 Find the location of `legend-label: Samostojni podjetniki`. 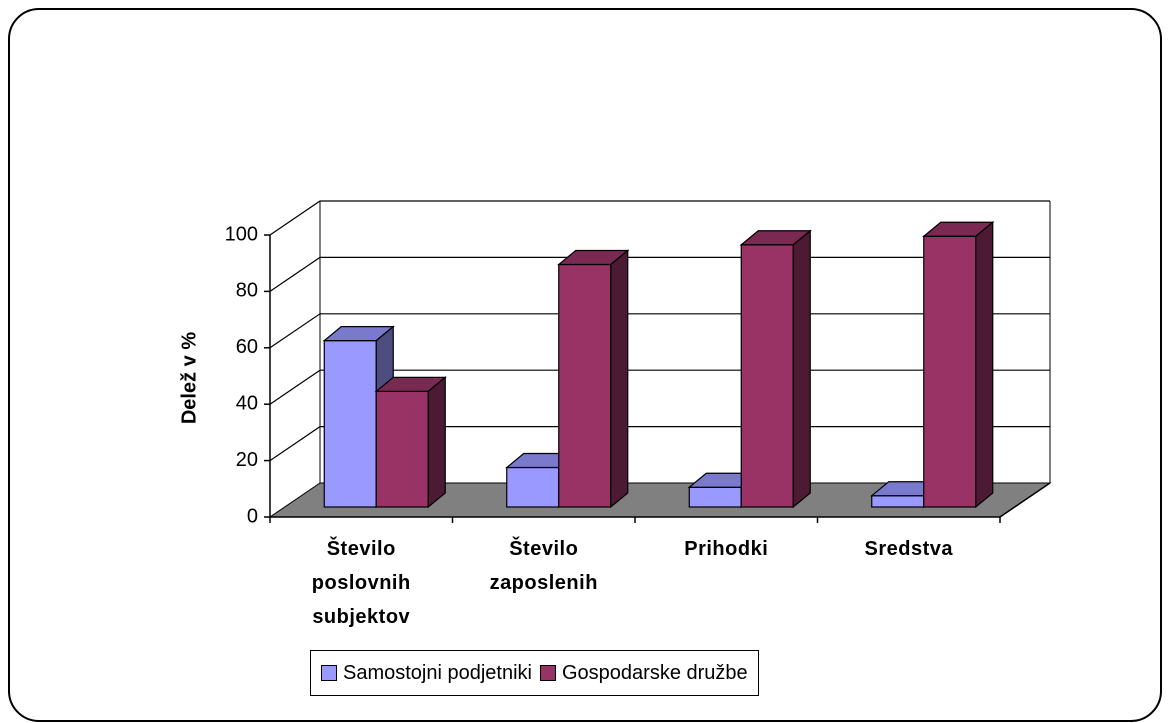

legend-label: Samostojni podjetniki is located at coordinates (437, 672).